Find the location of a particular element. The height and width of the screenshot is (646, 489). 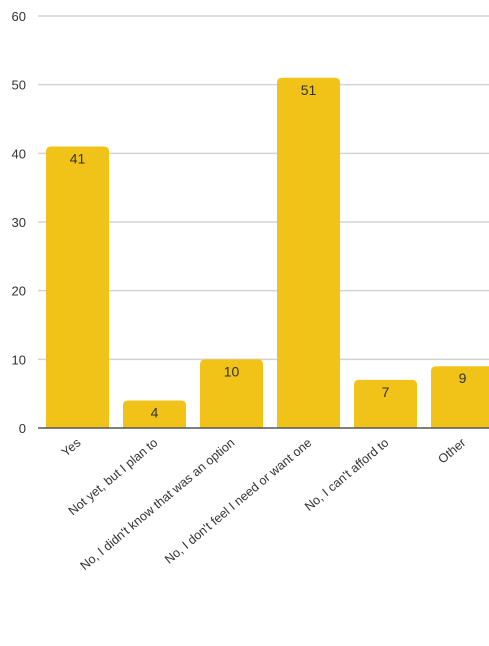

data-label: 9 is located at coordinates (463, 378).